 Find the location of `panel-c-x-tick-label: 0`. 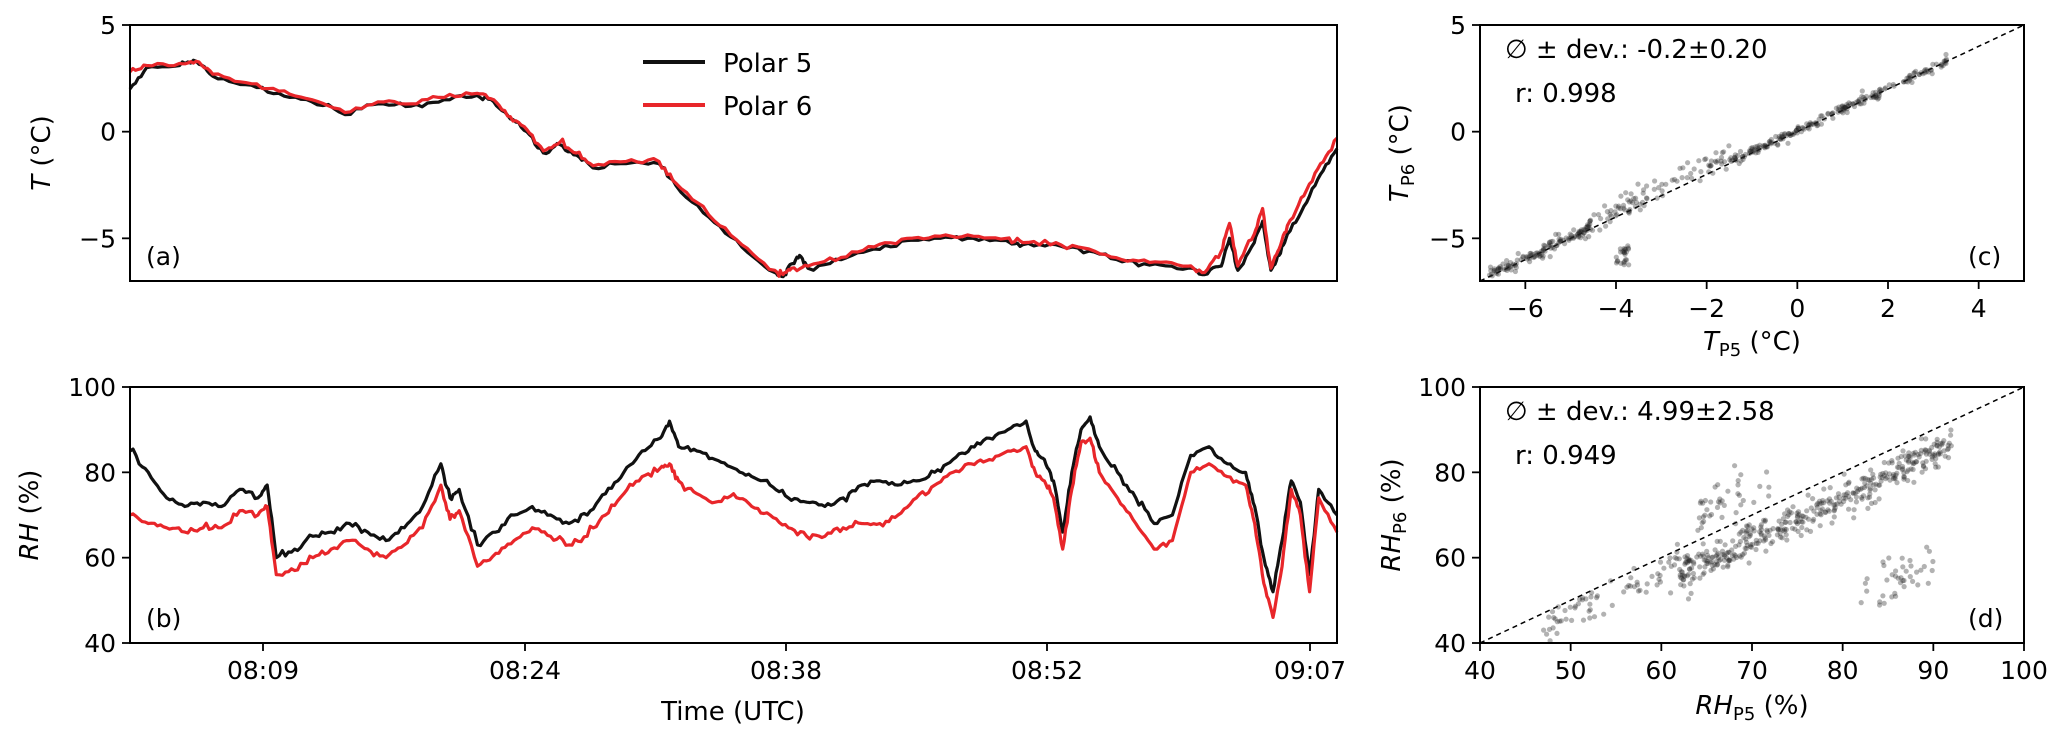

panel-c-x-tick-label: 0 is located at coordinates (1797, 308).